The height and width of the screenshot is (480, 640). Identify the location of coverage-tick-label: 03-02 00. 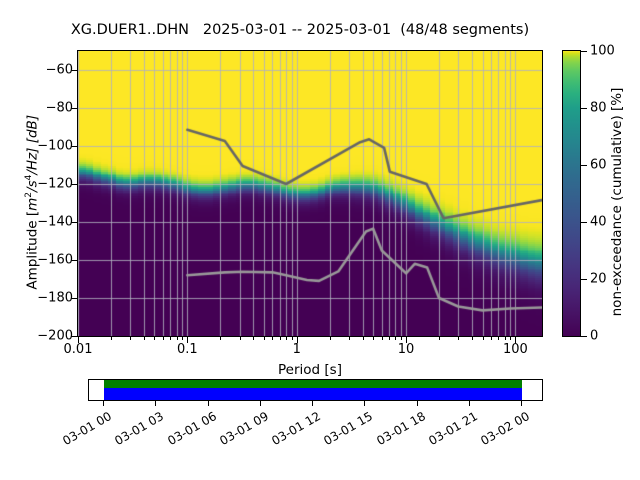
(505, 429).